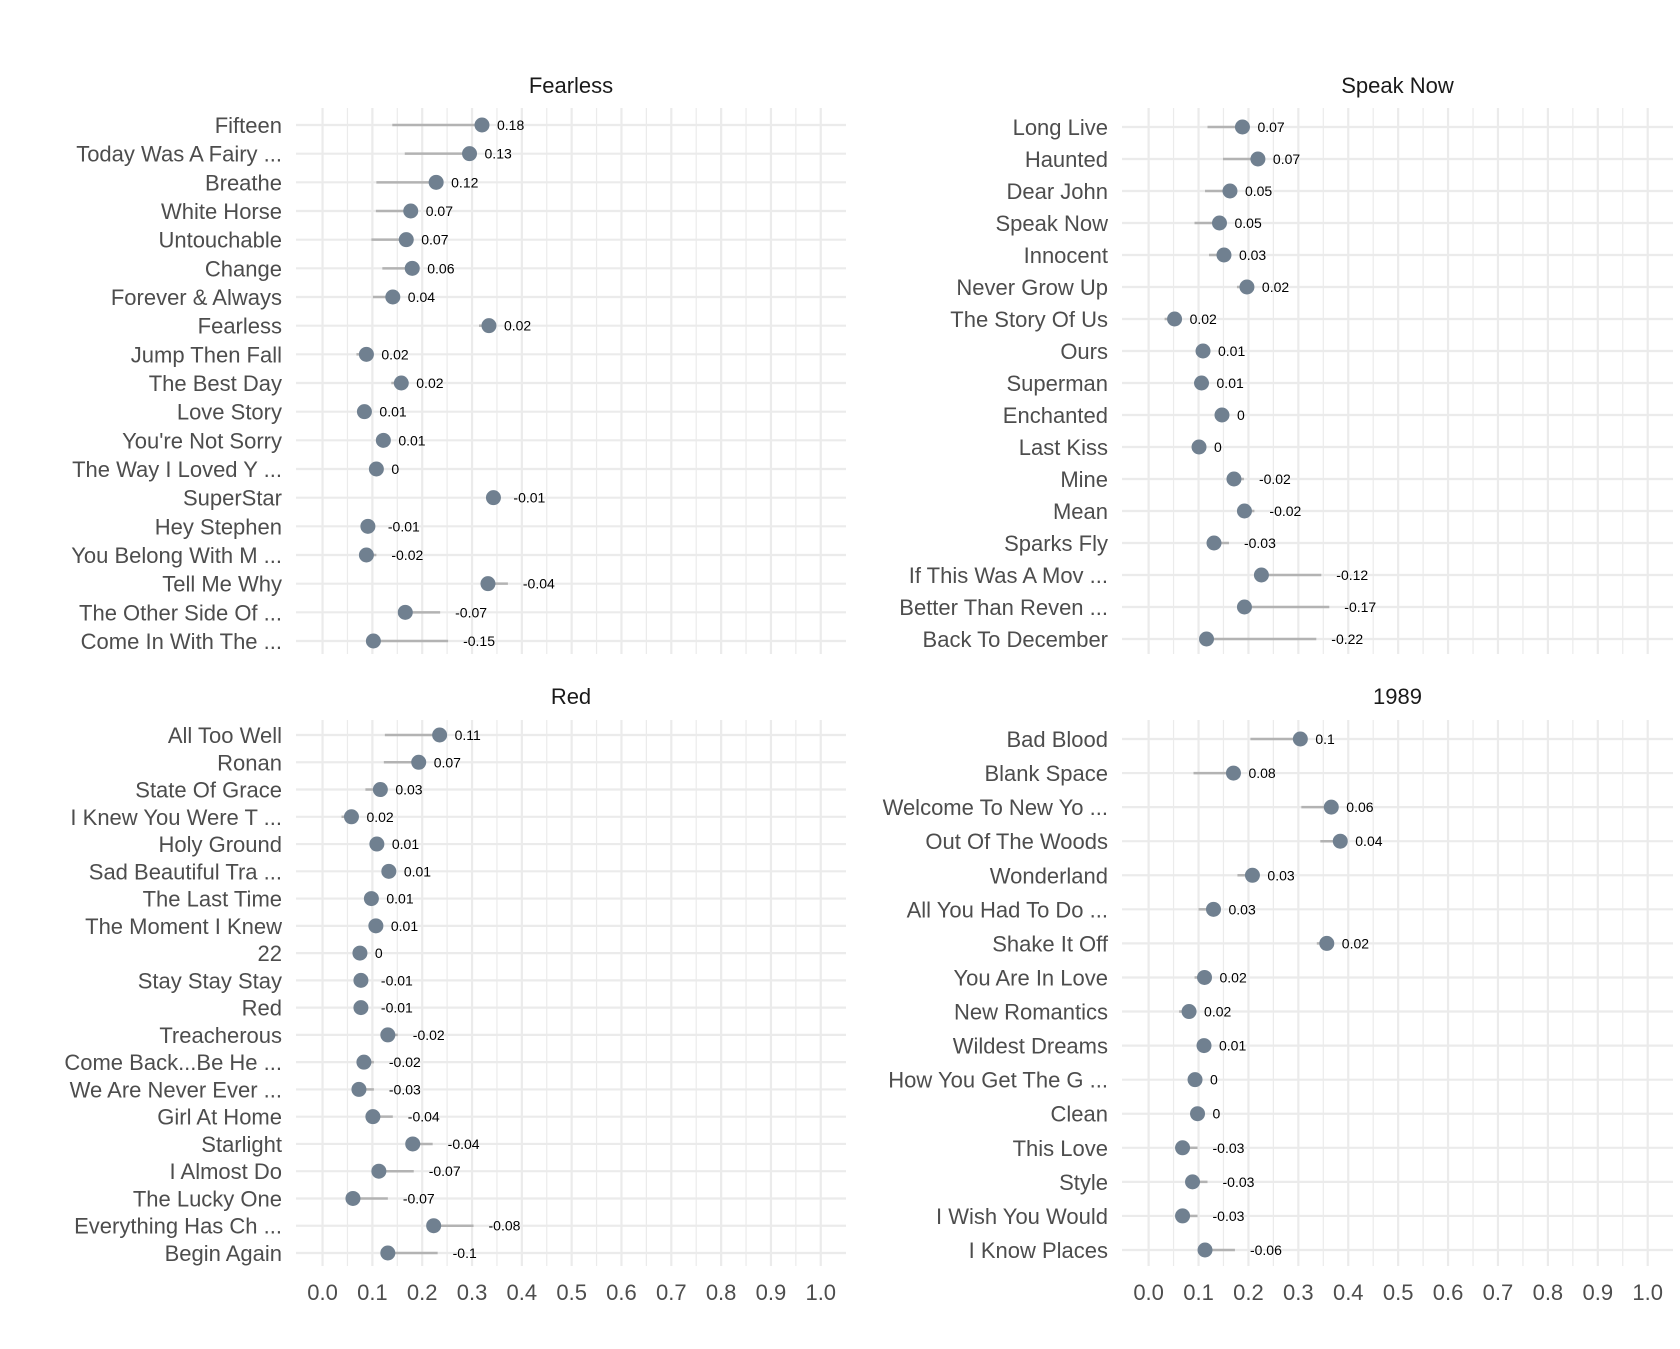 The height and width of the screenshot is (1349, 1680). I want to click on data-label: 0.18, so click(510, 125).